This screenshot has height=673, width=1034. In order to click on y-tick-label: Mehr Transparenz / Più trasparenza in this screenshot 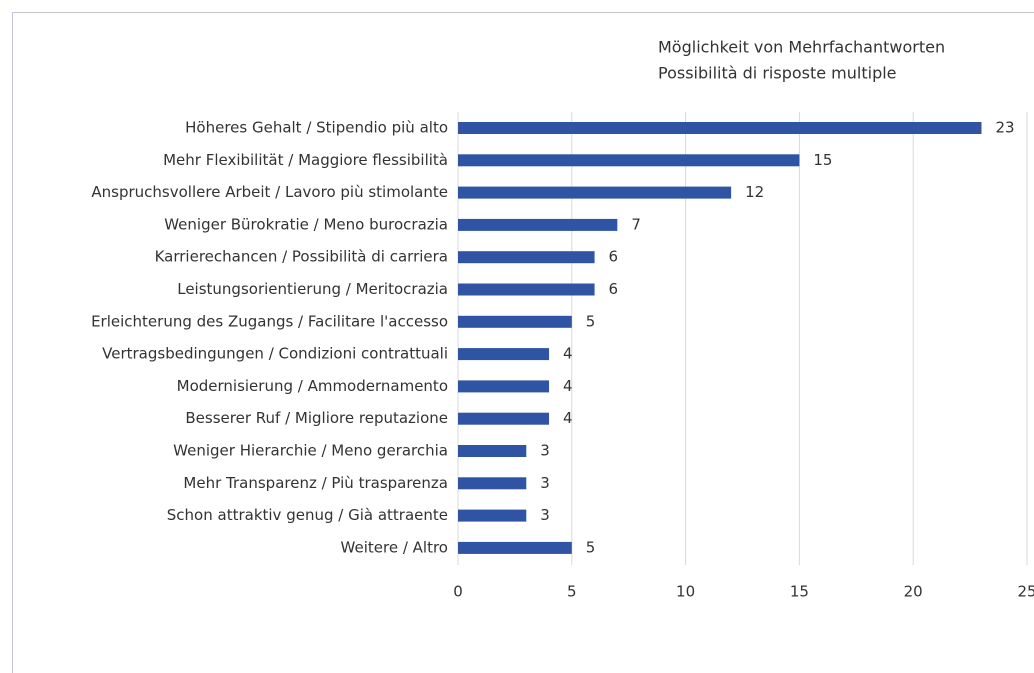, I will do `click(315, 483)`.